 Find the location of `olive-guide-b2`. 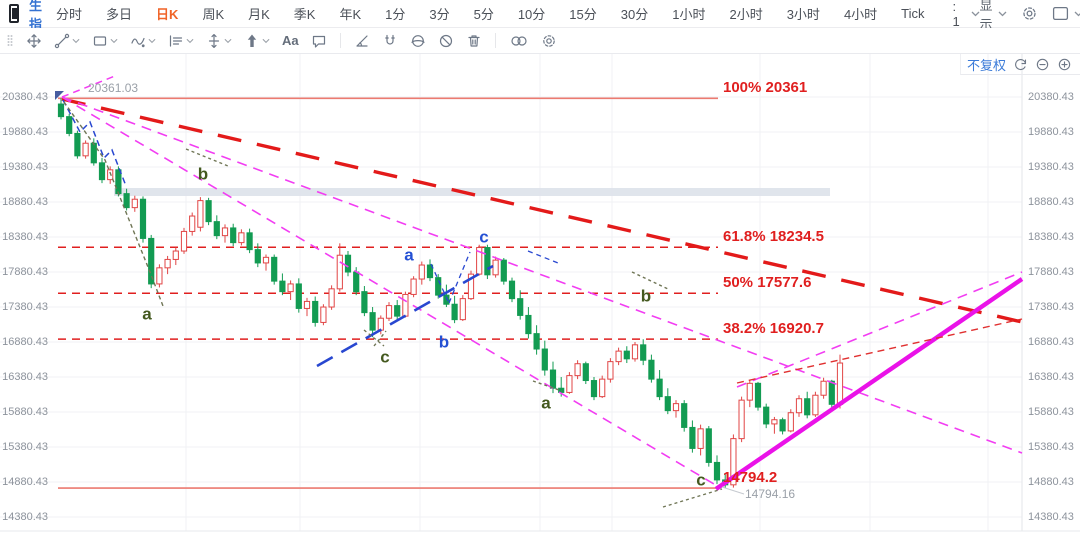

olive-guide-b2 is located at coordinates (650, 280).